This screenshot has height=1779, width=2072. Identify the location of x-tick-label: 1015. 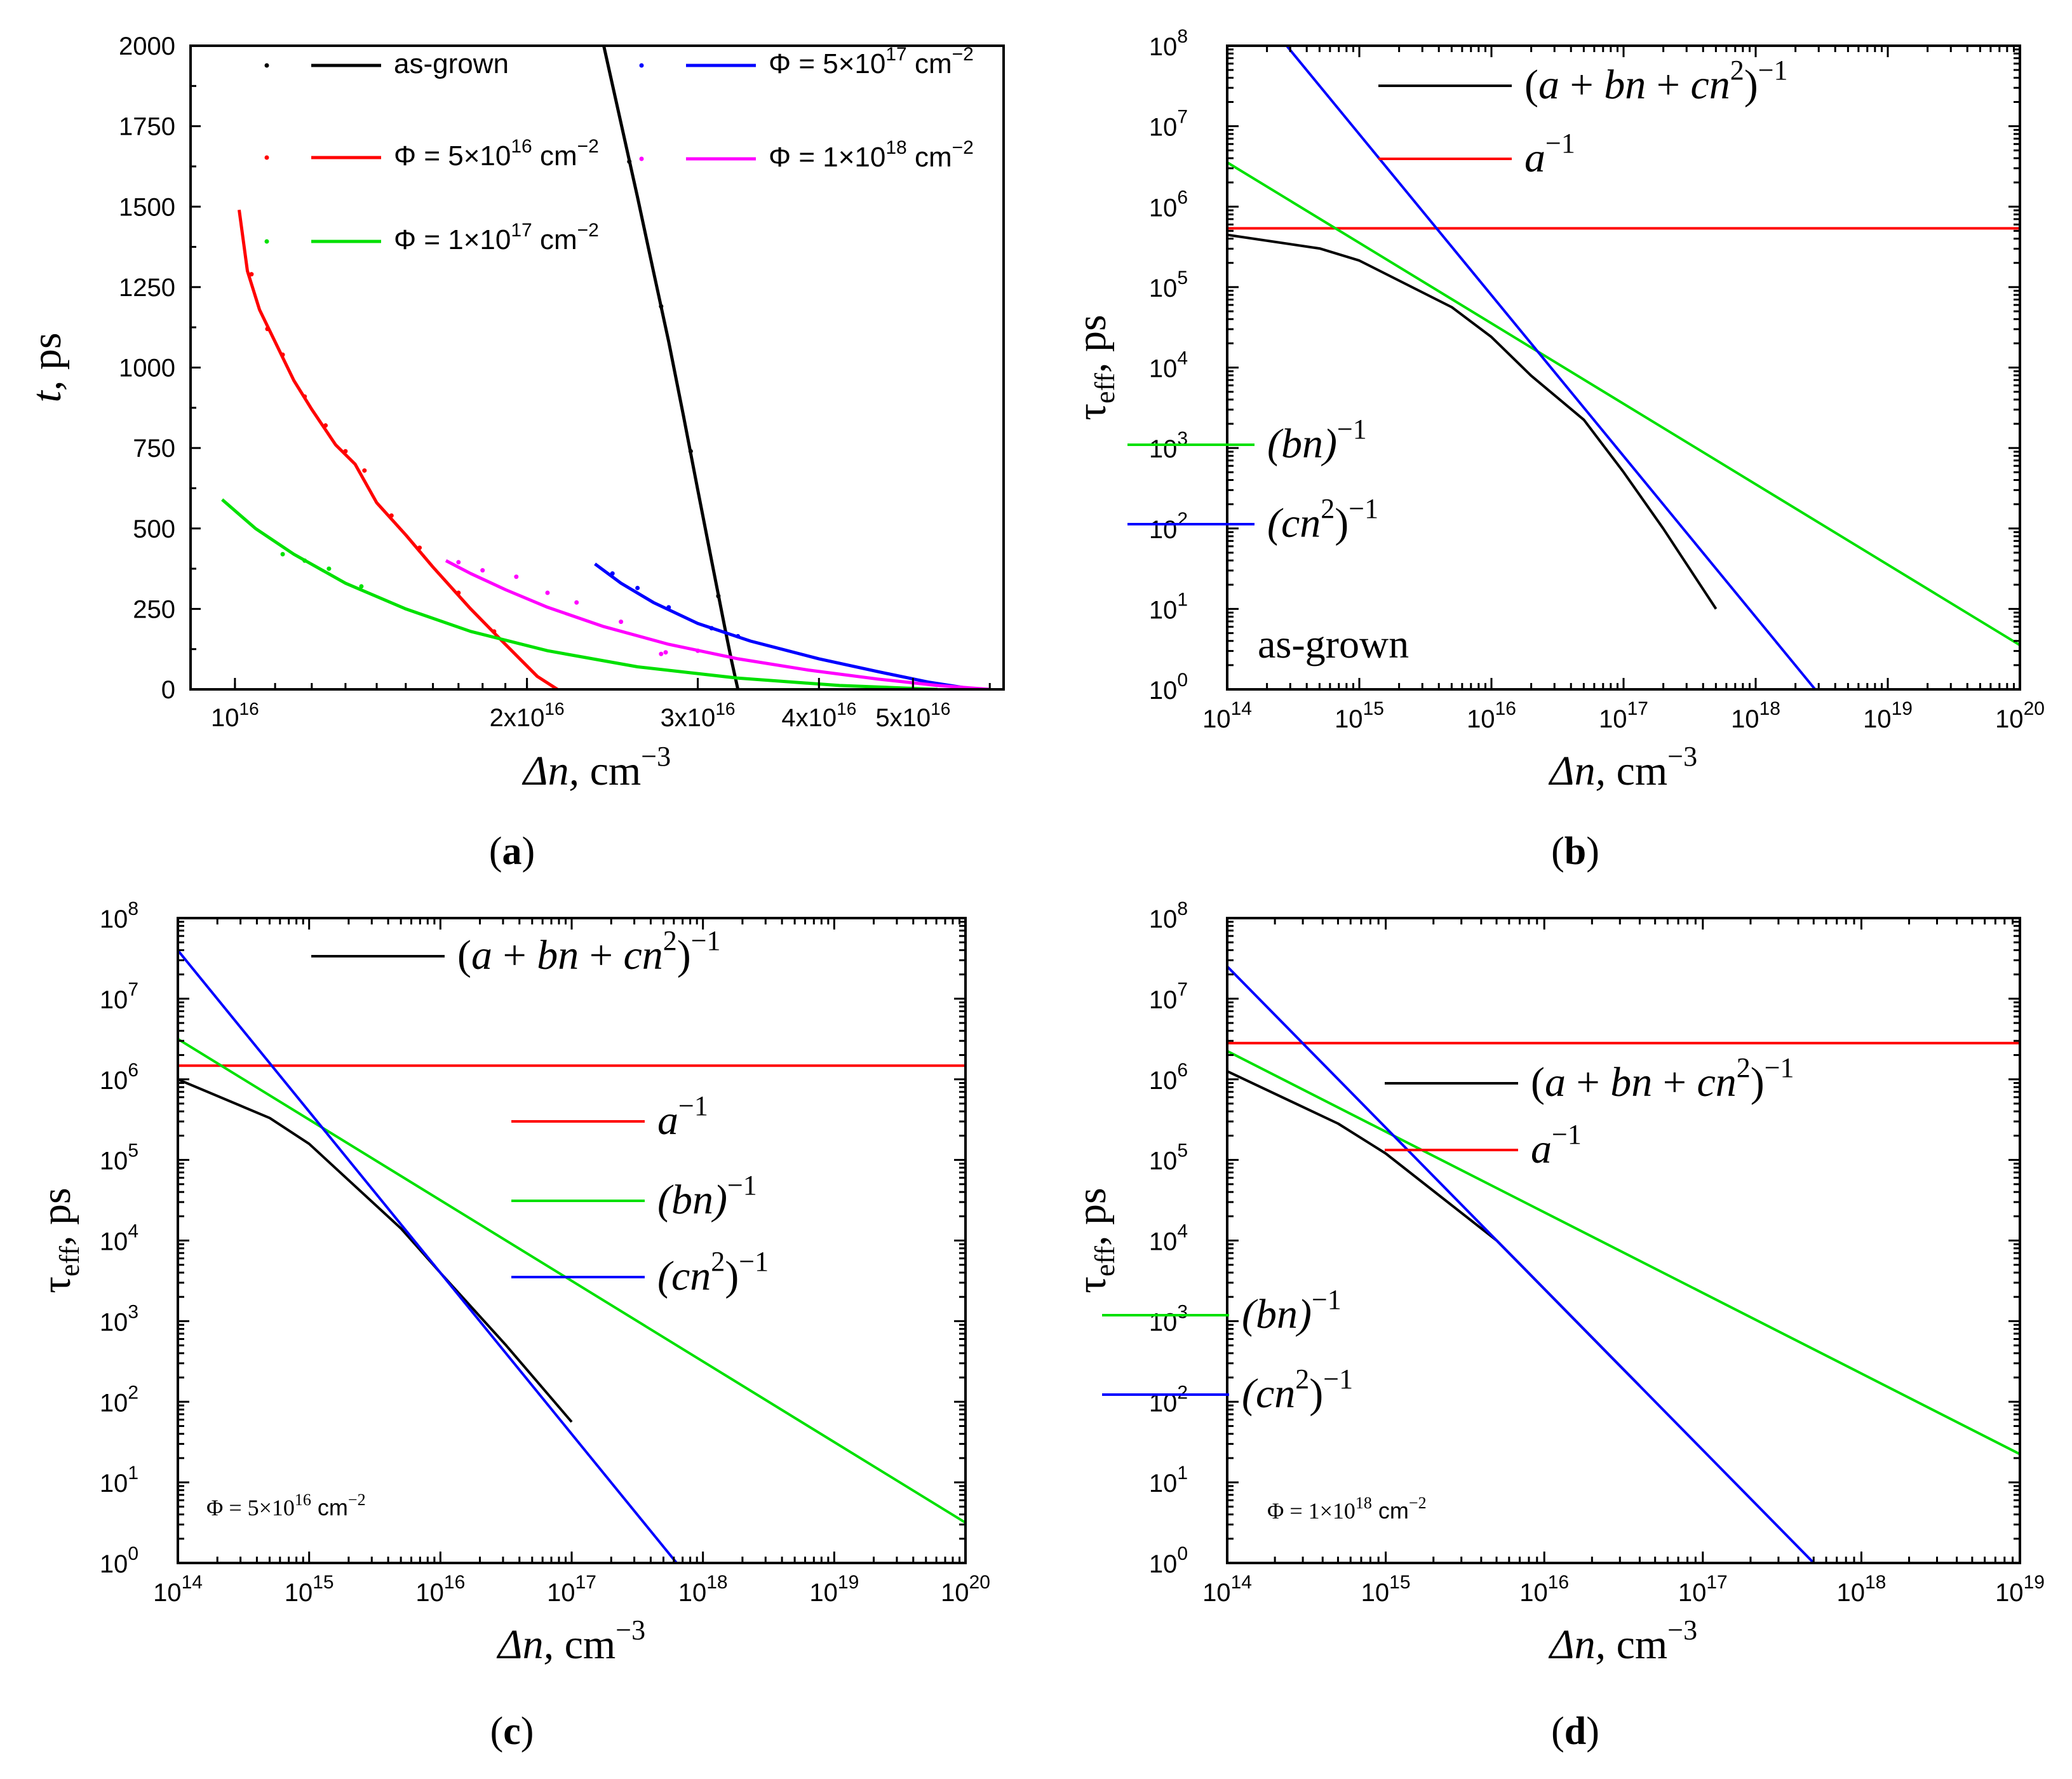
(1359, 715).